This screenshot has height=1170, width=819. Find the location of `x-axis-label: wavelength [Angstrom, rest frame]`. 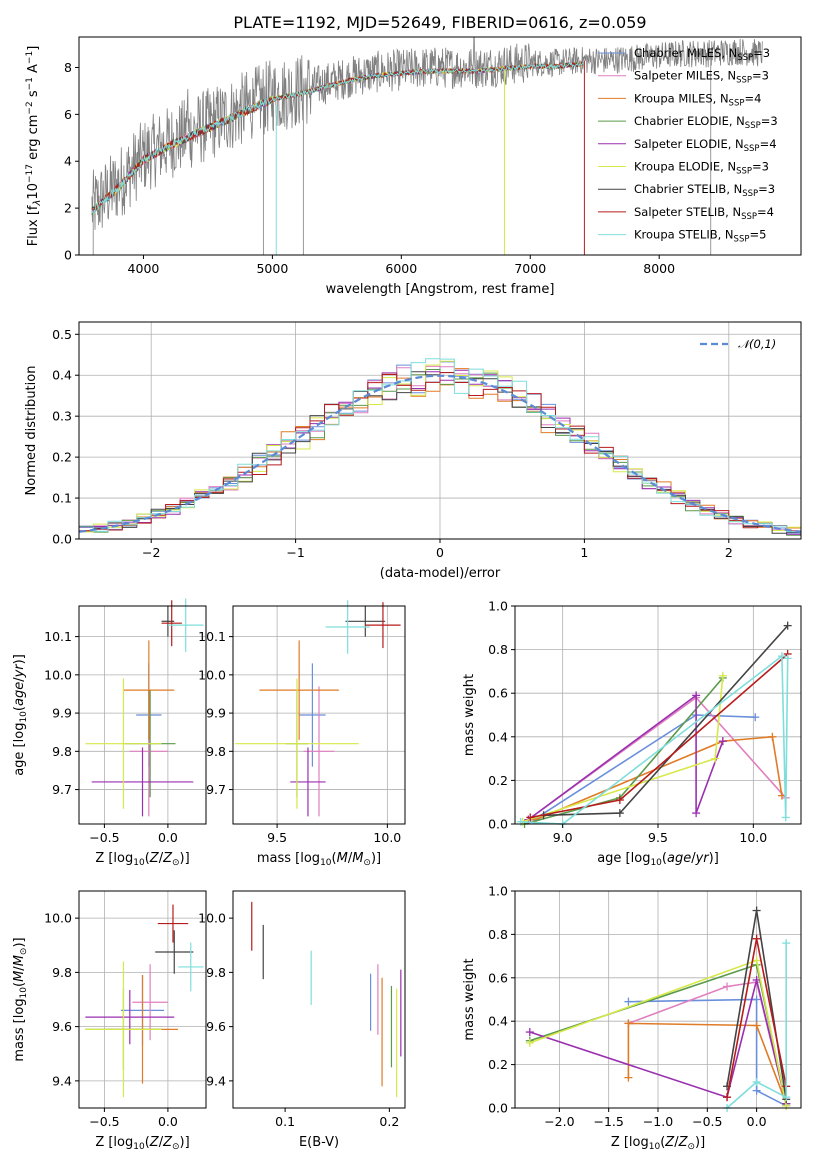

x-axis-label: wavelength [Angstrom, rest frame] is located at coordinates (440, 289).